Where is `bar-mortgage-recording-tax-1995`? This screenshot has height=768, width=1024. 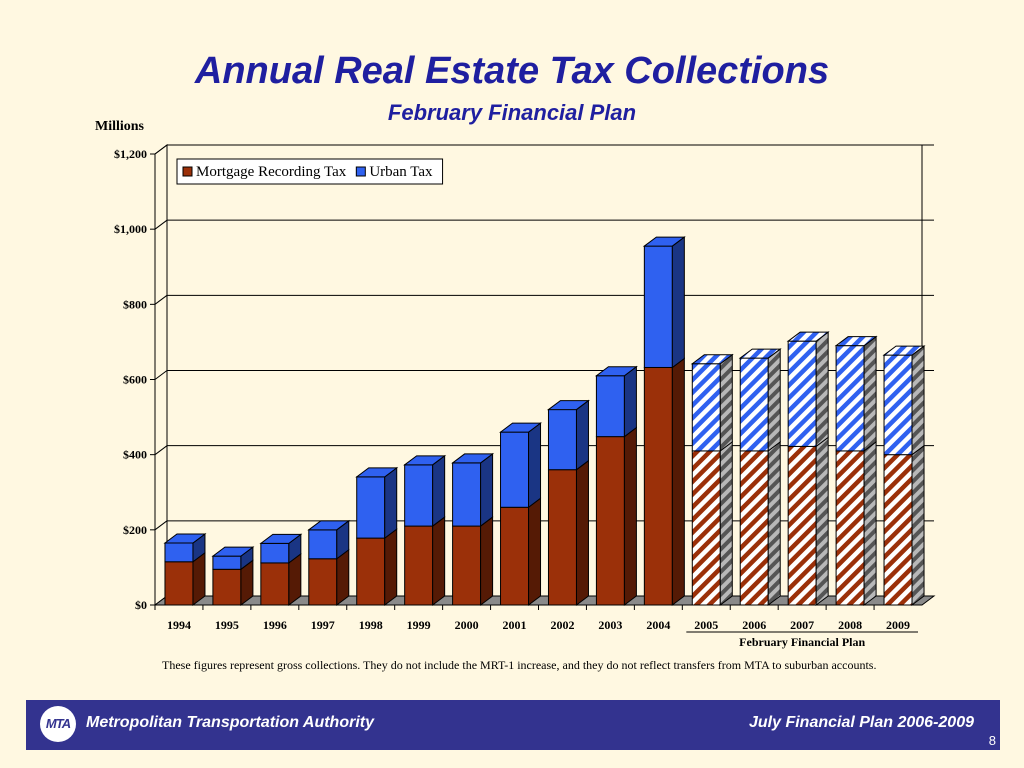
bar-mortgage-recording-tax-1995 is located at coordinates (227, 587).